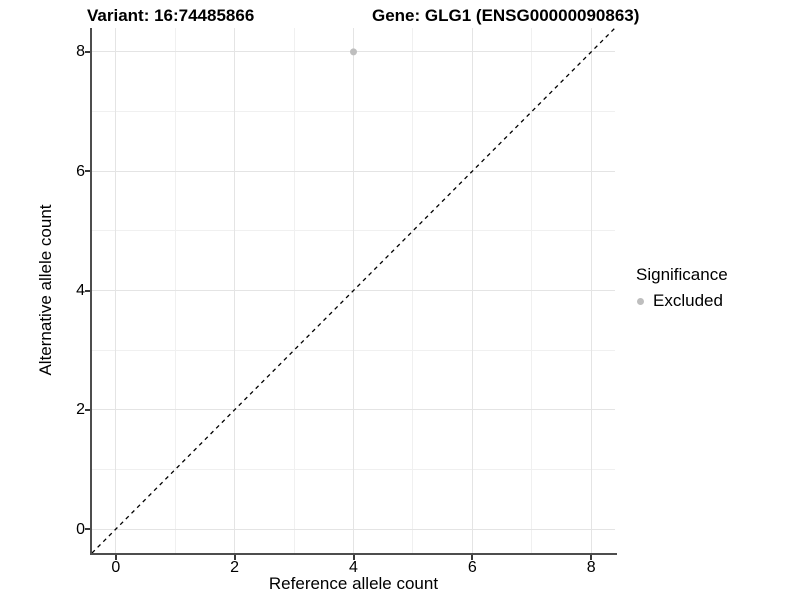  Describe the element at coordinates (506, 15) in the screenshot. I see `plot-title-gene: Gene: GLG1 (ENSG00000090863)` at that location.